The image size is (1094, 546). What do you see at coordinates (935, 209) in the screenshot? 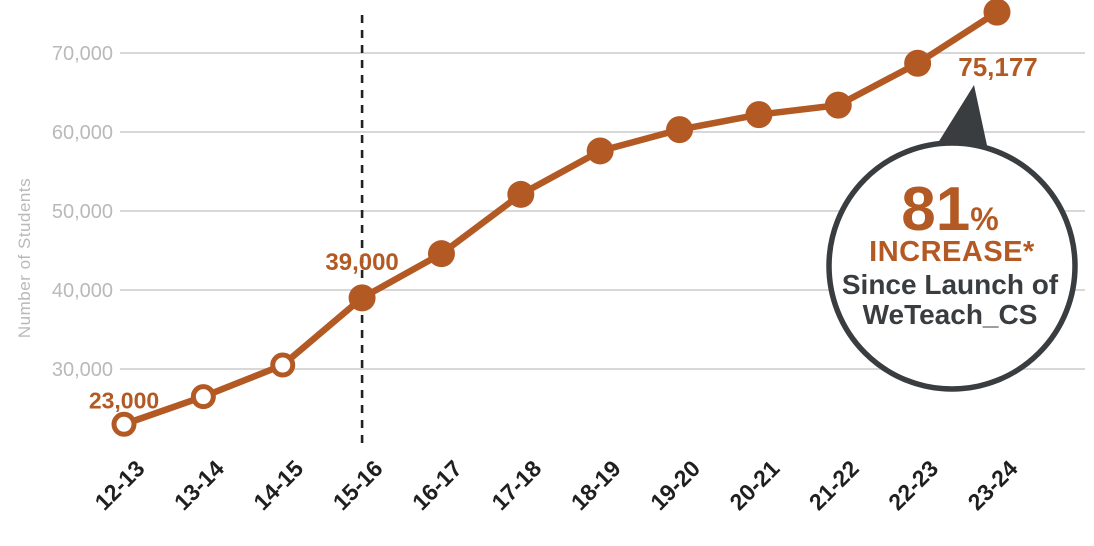
I see `callout-percent-number: 81` at bounding box center [935, 209].